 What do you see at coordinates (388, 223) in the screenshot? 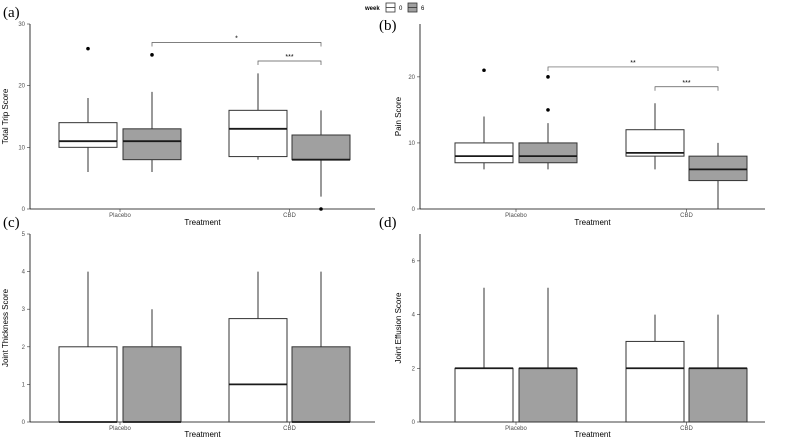
I see `panel-label: (d)` at bounding box center [388, 223].